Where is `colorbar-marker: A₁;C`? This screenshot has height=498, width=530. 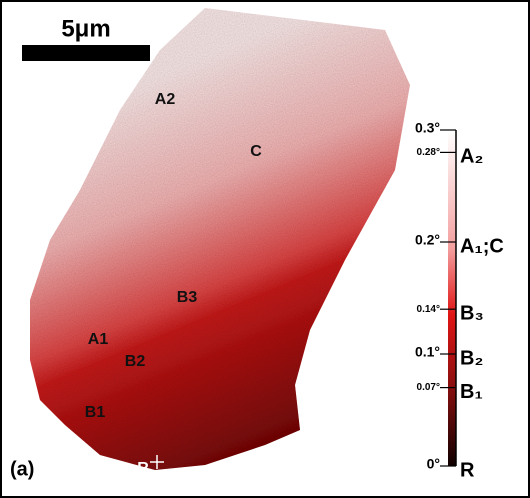
colorbar-marker: A₁;C is located at coordinates (482, 246).